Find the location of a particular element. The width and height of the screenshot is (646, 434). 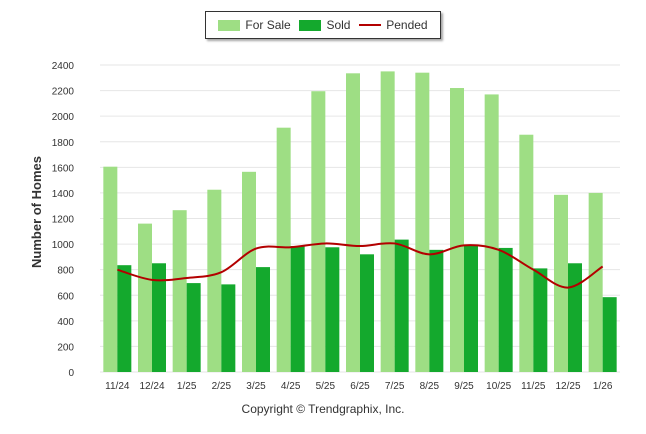

x-tick-label: 10/25 is located at coordinates (498, 386).